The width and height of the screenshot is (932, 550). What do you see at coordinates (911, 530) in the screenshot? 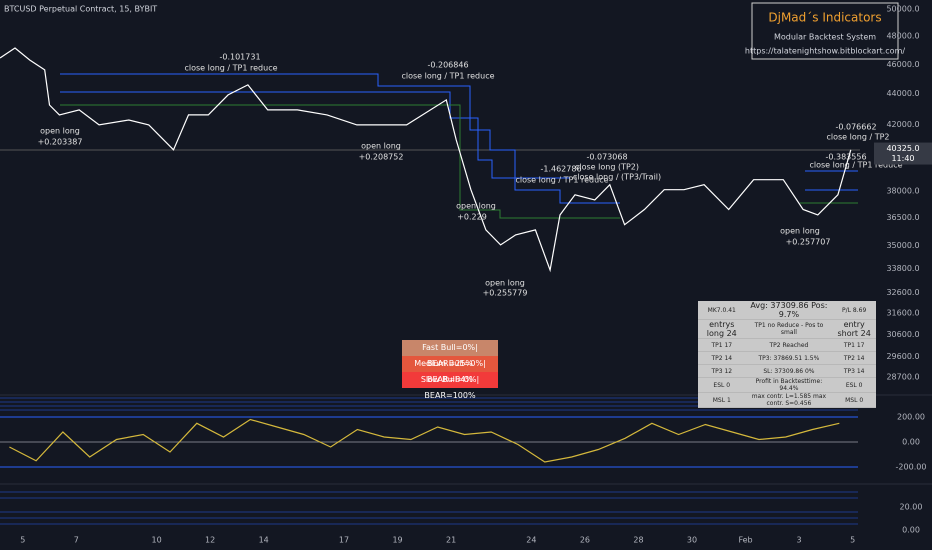
I see `lower-tick-label: 0.00` at bounding box center [911, 530].